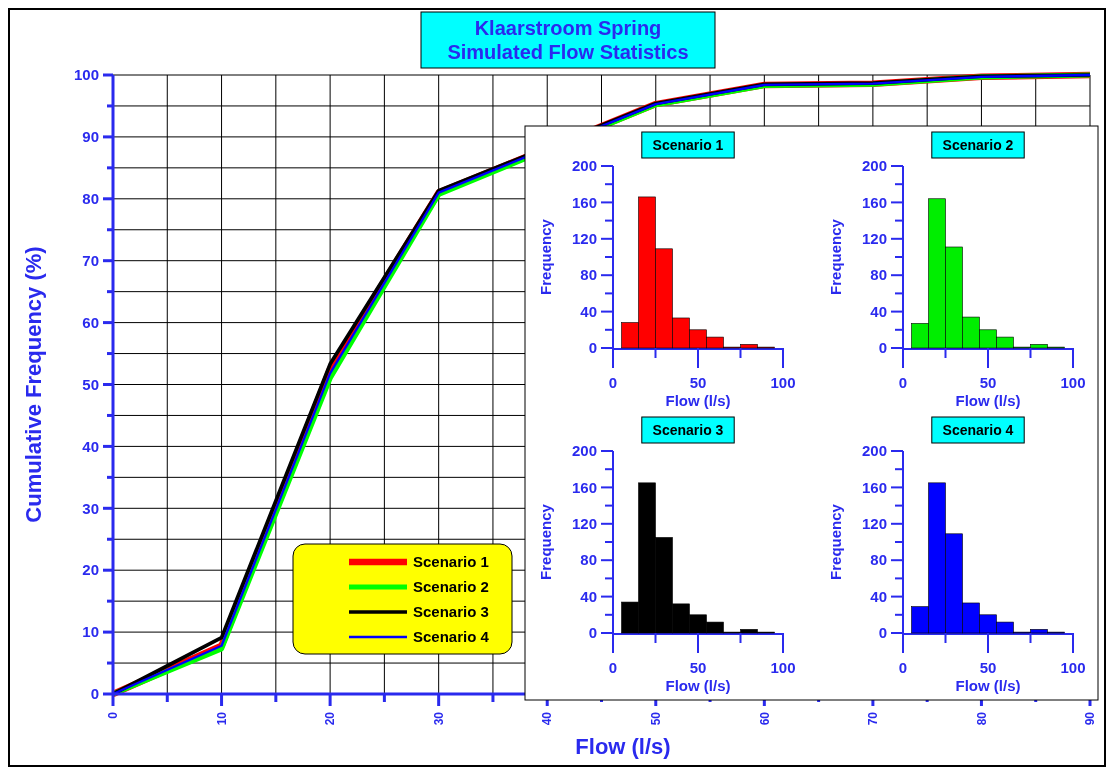  I want to click on y-tick-label: 30, so click(90, 508).